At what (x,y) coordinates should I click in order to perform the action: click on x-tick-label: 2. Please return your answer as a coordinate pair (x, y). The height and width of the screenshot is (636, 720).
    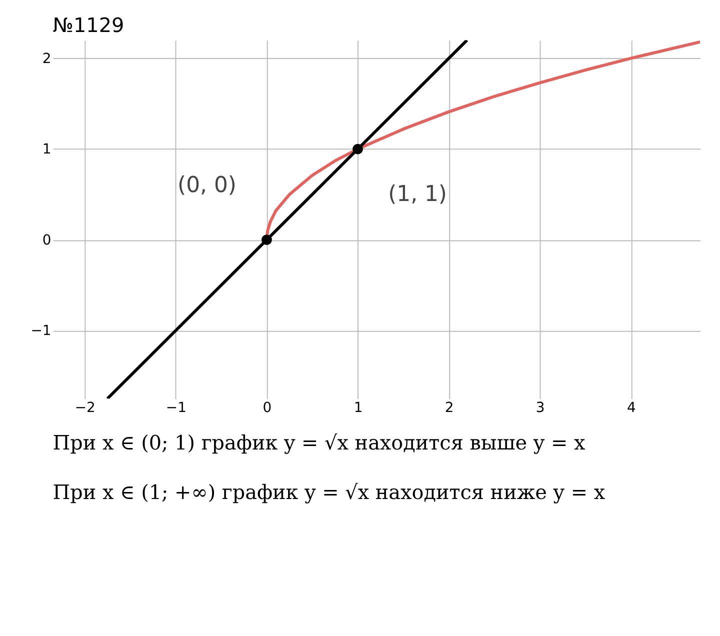
    Looking at the image, I should click on (449, 408).